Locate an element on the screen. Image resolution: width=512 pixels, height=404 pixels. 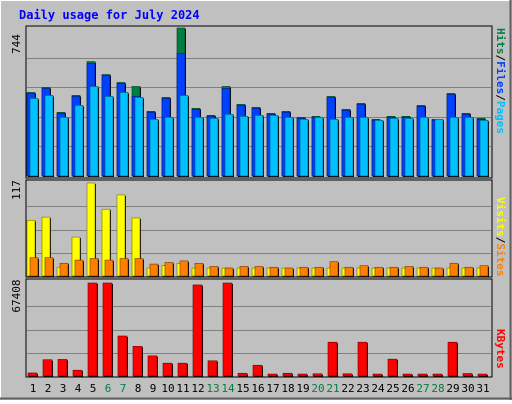
x-axis-day-label: 26 is located at coordinates (407, 388).